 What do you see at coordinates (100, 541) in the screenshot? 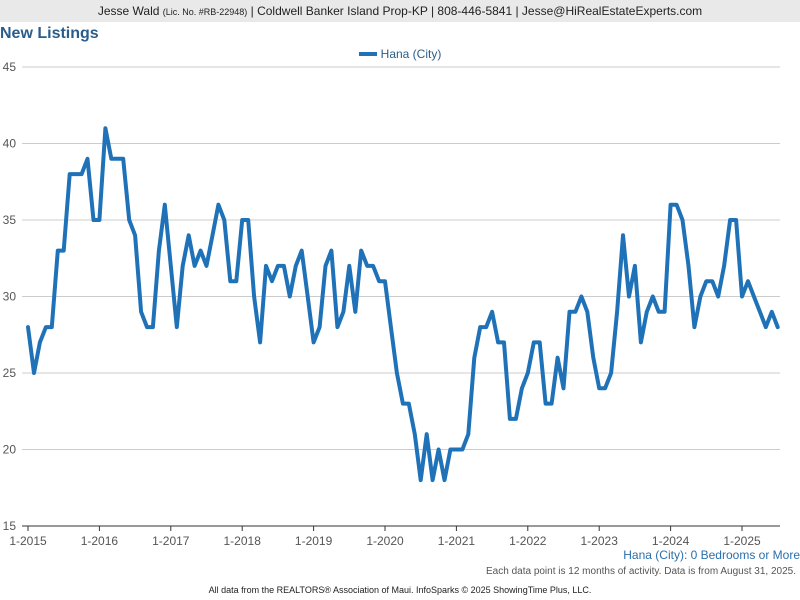
I see `x-tick-label: 1-2016` at bounding box center [100, 541].